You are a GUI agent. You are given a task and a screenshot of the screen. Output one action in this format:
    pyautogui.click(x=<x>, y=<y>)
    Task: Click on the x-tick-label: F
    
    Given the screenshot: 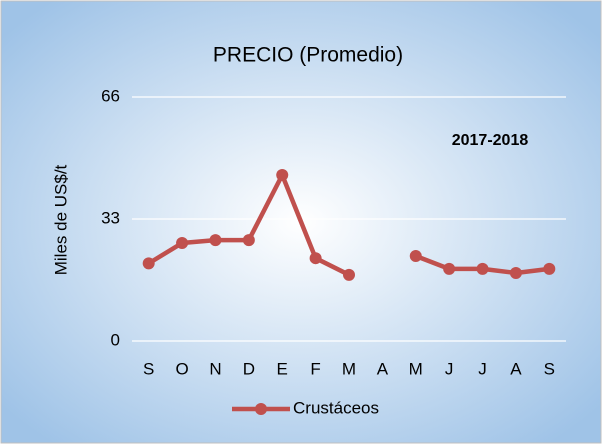 What is the action you would take?
    pyautogui.click(x=315, y=368)
    